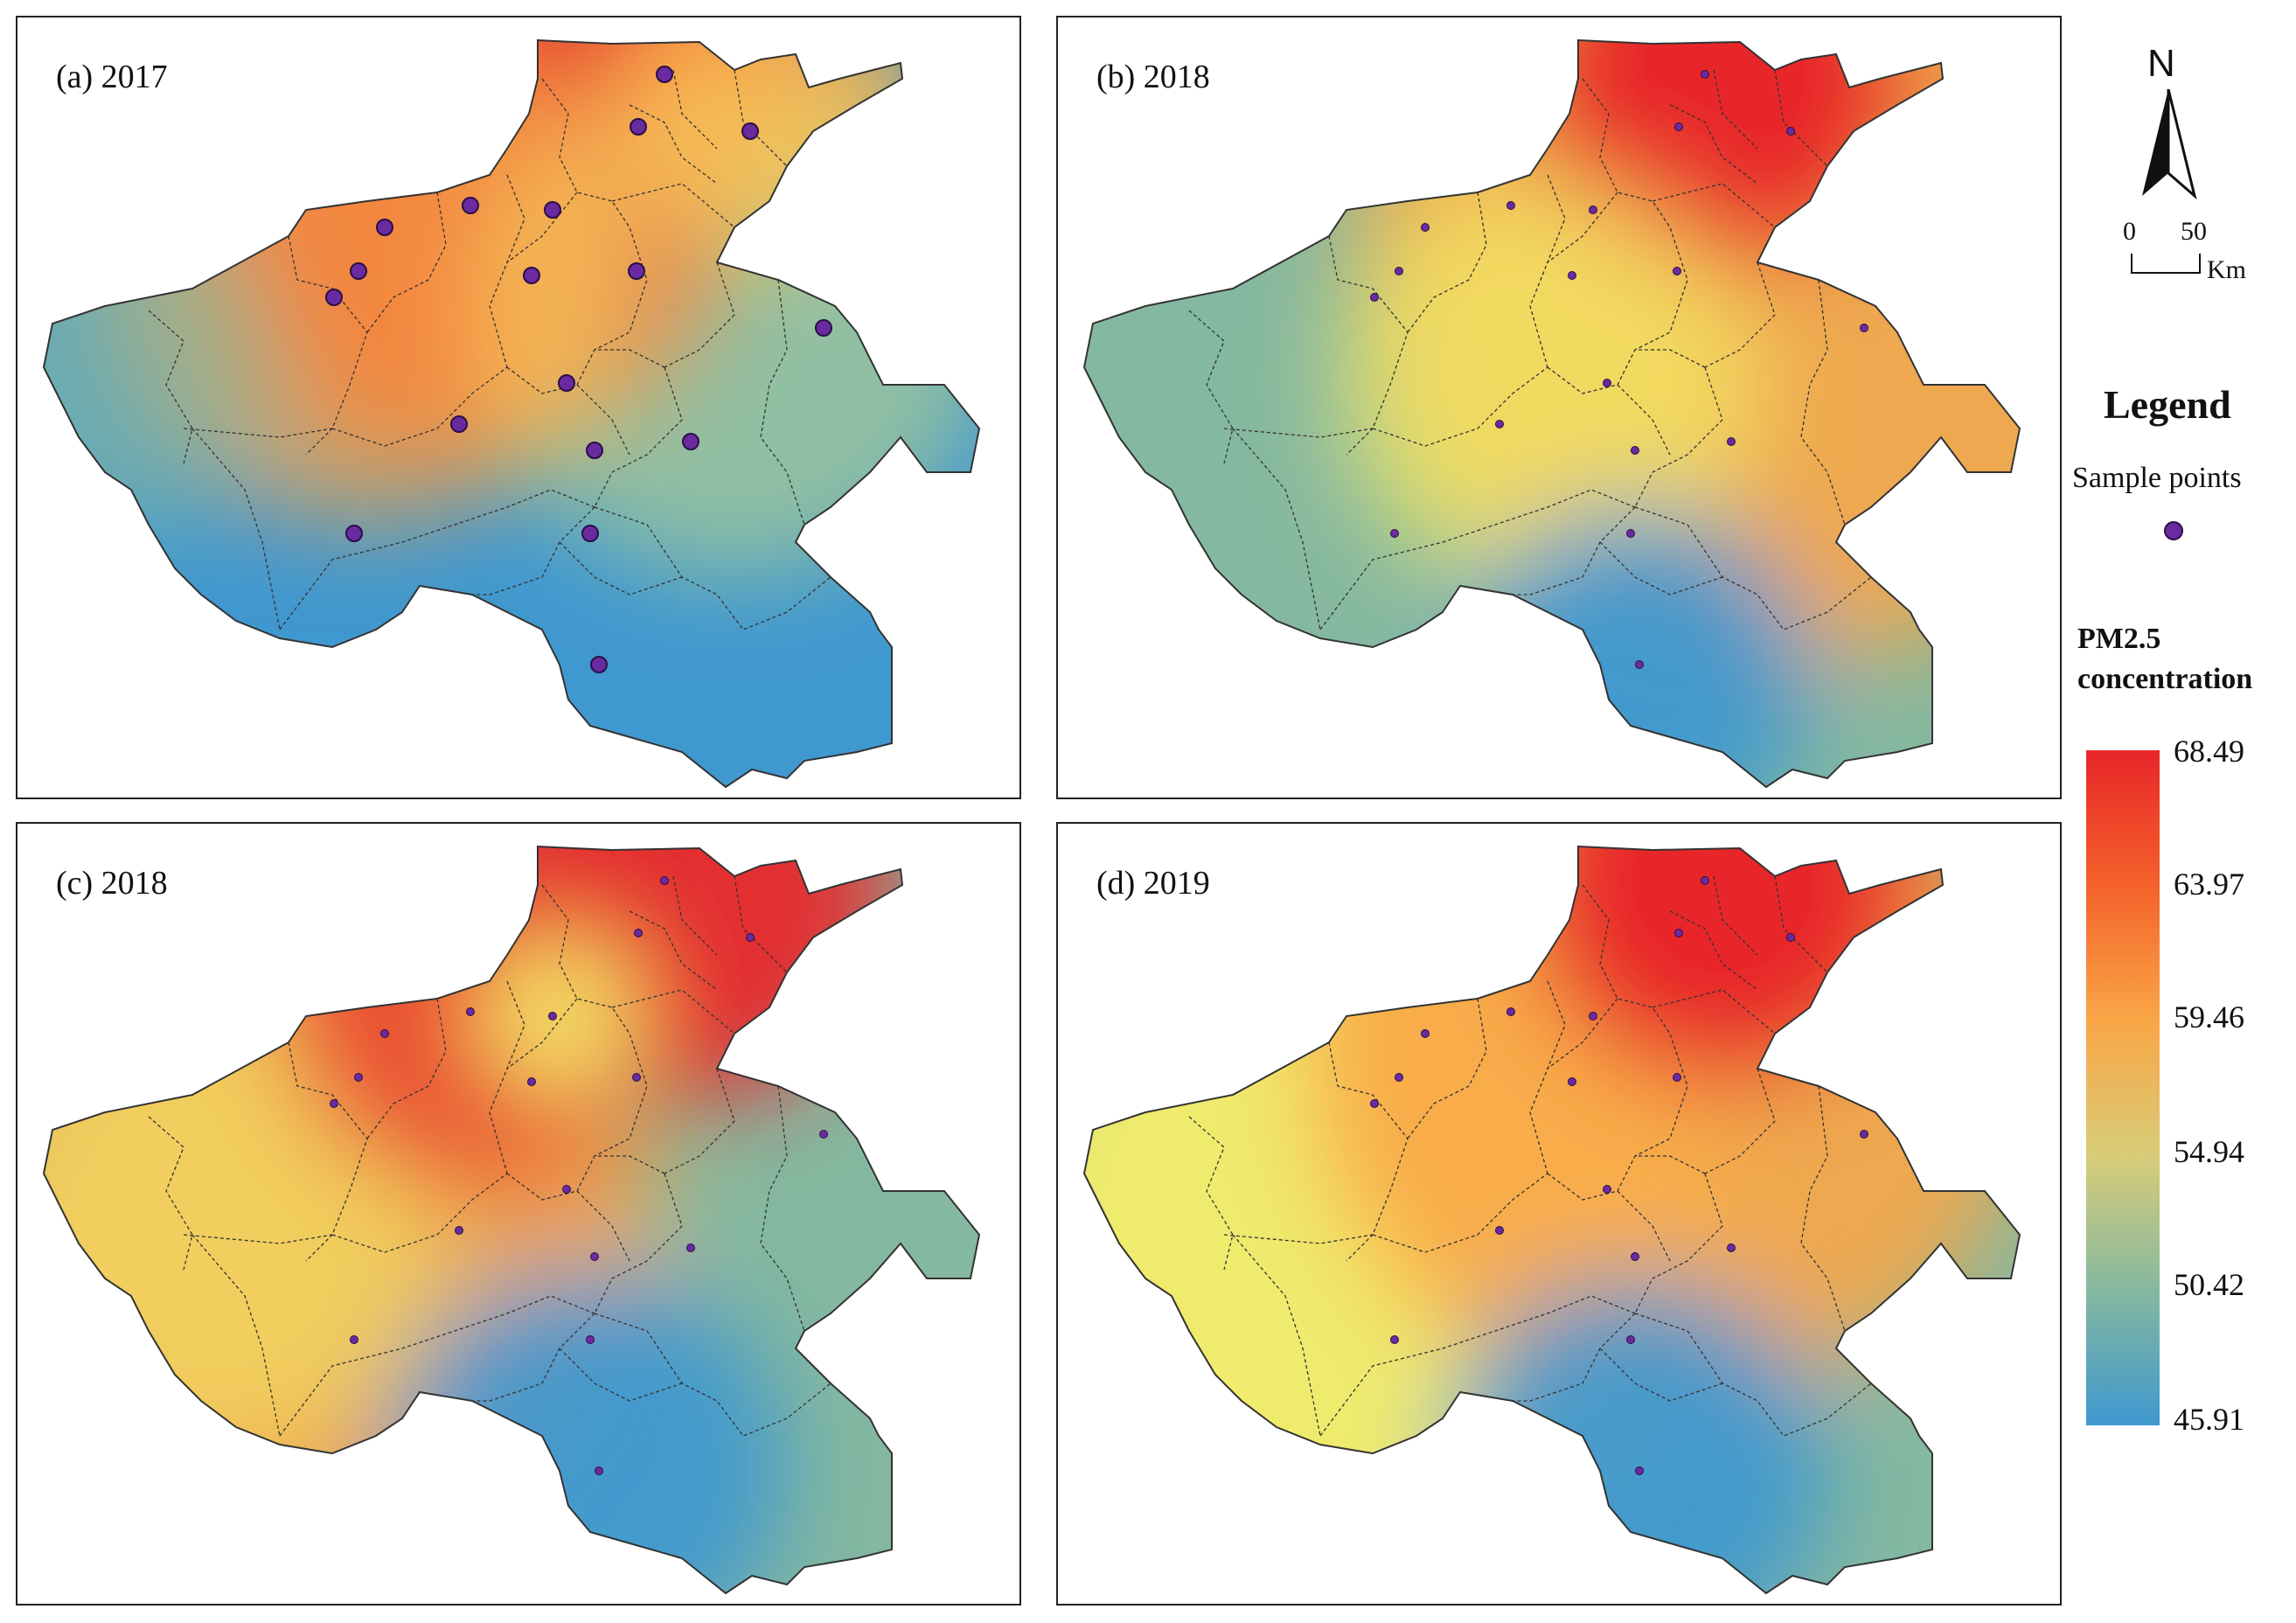  Describe the element at coordinates (2209, 884) in the screenshot. I see `legend-tick: 63.97` at that location.